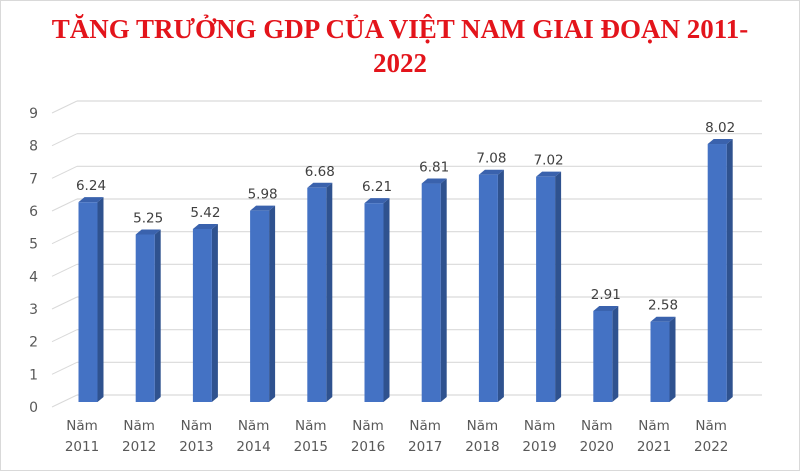 The image size is (800, 471). Describe the element at coordinates (720, 128) in the screenshot. I see `data-label: 8.02` at that location.